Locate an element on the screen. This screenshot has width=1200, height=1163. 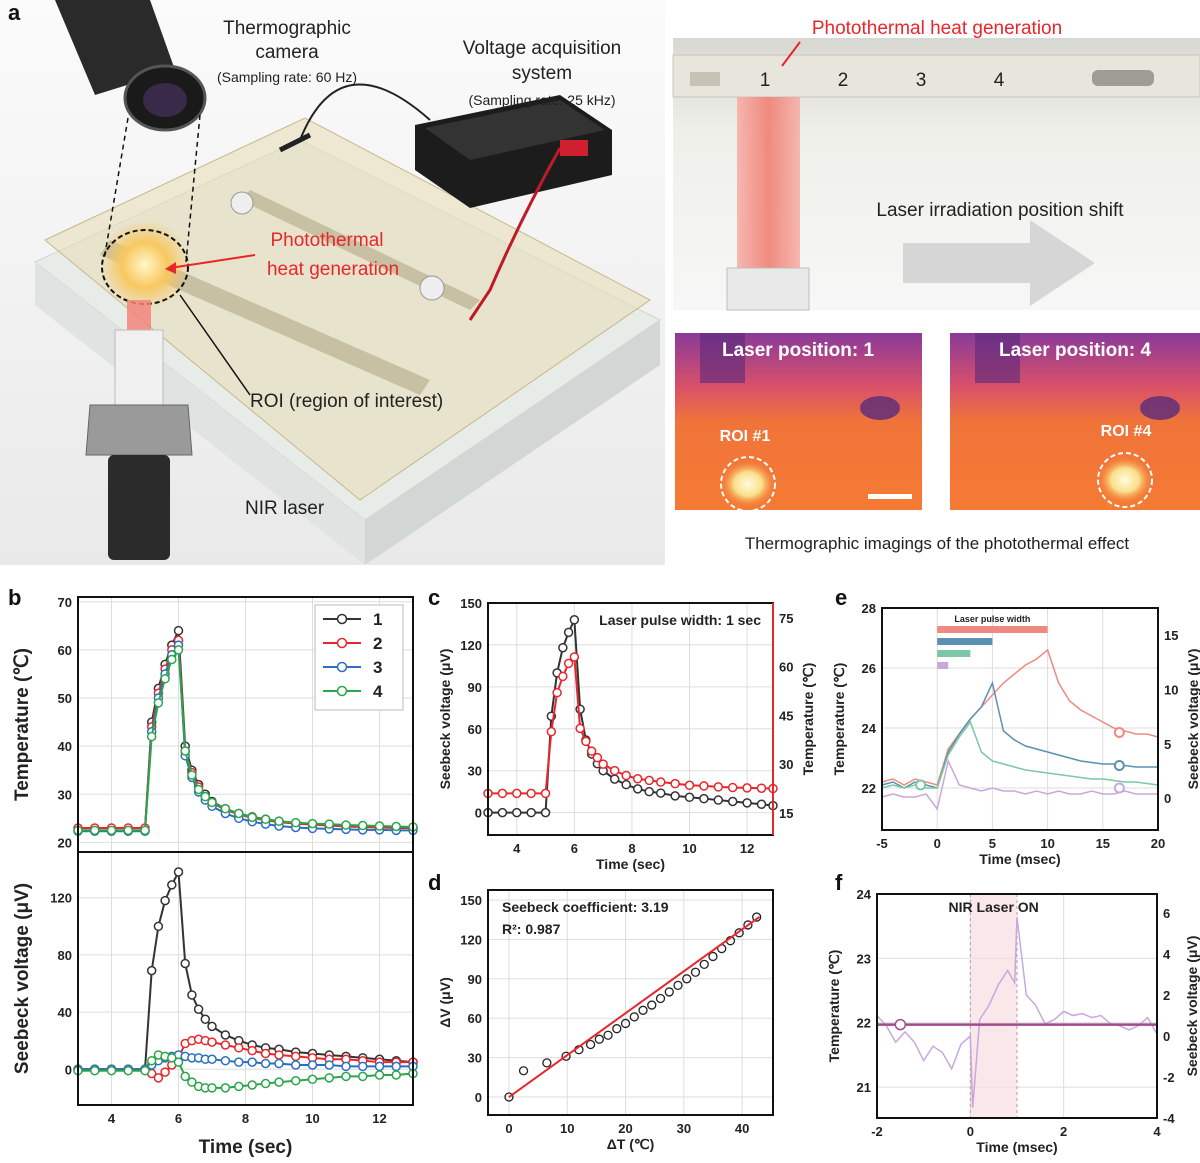
y-right-axis-label: Temperature (℃) is located at coordinates (808, 719).